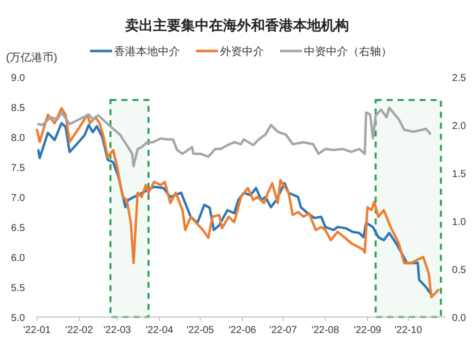 This screenshot has width=474, height=345. I want to click on x-tick-label: '22-01, so click(37, 330).